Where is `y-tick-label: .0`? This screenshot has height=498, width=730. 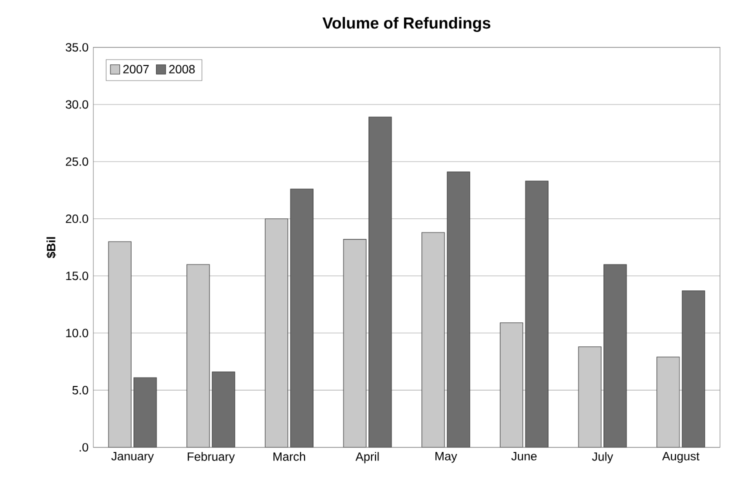 y-tick-label: .0 is located at coordinates (84, 447).